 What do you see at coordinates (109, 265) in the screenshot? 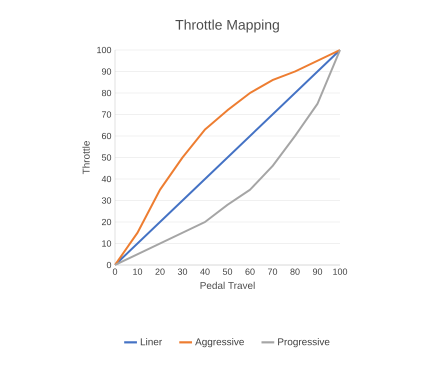
I see `y-tick-label: 0` at bounding box center [109, 265].